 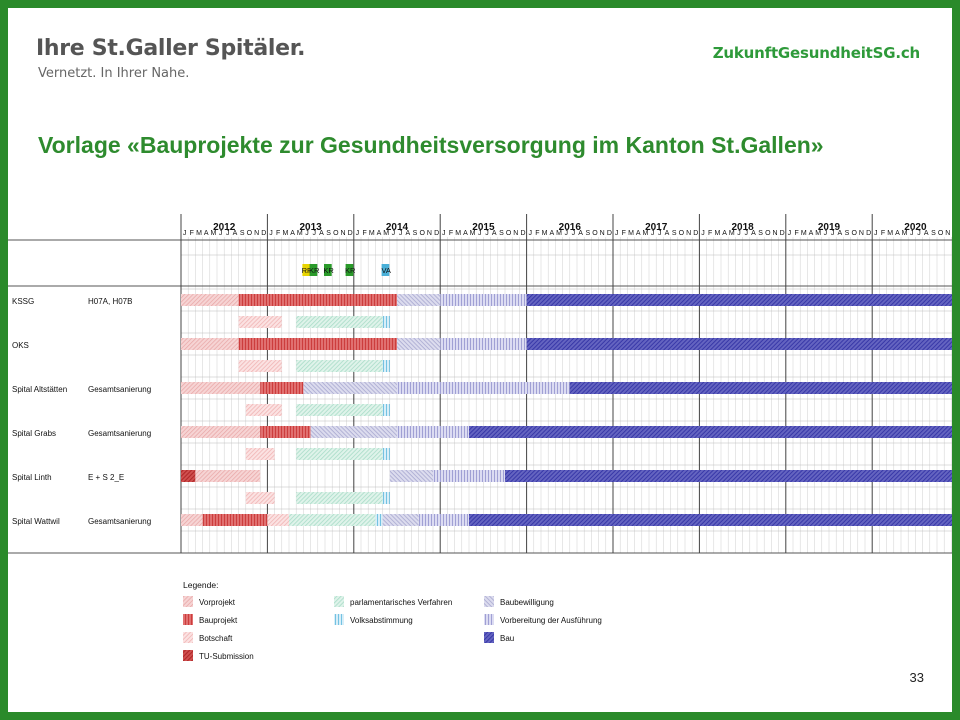 I want to click on project-desc: H07A, H07B, so click(x=110, y=301).